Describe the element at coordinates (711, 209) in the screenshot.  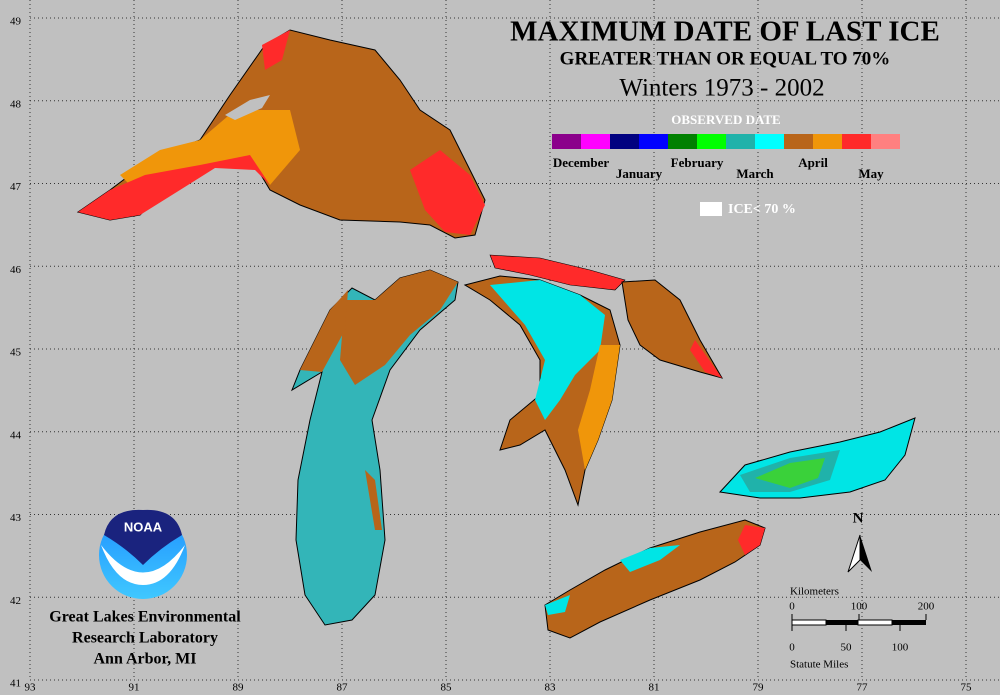
I see `ice-swatch` at that location.